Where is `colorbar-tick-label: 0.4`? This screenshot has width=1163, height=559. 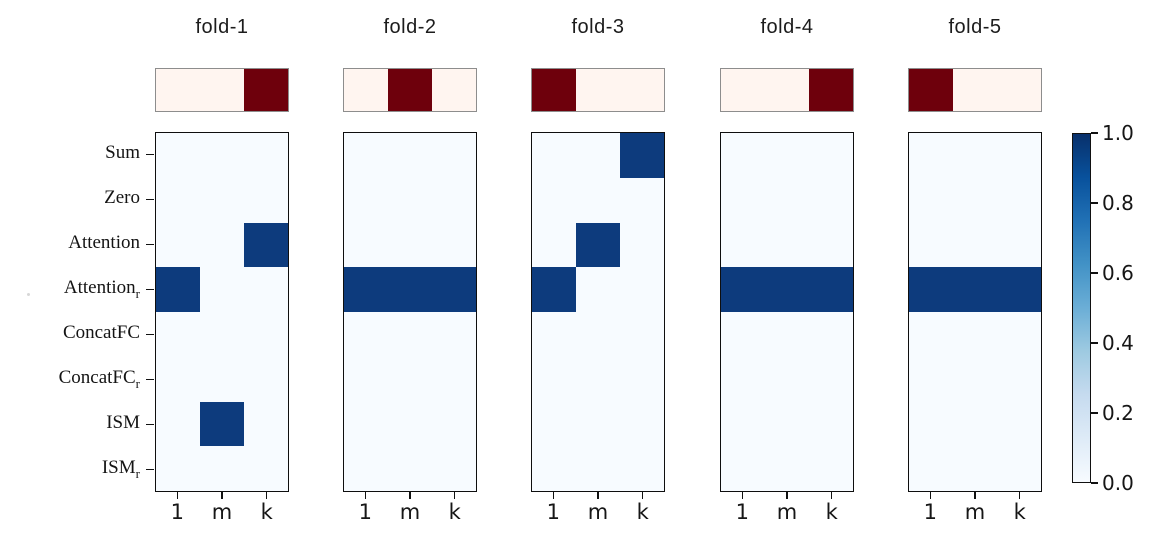 colorbar-tick-label: 0.4 is located at coordinates (1118, 343).